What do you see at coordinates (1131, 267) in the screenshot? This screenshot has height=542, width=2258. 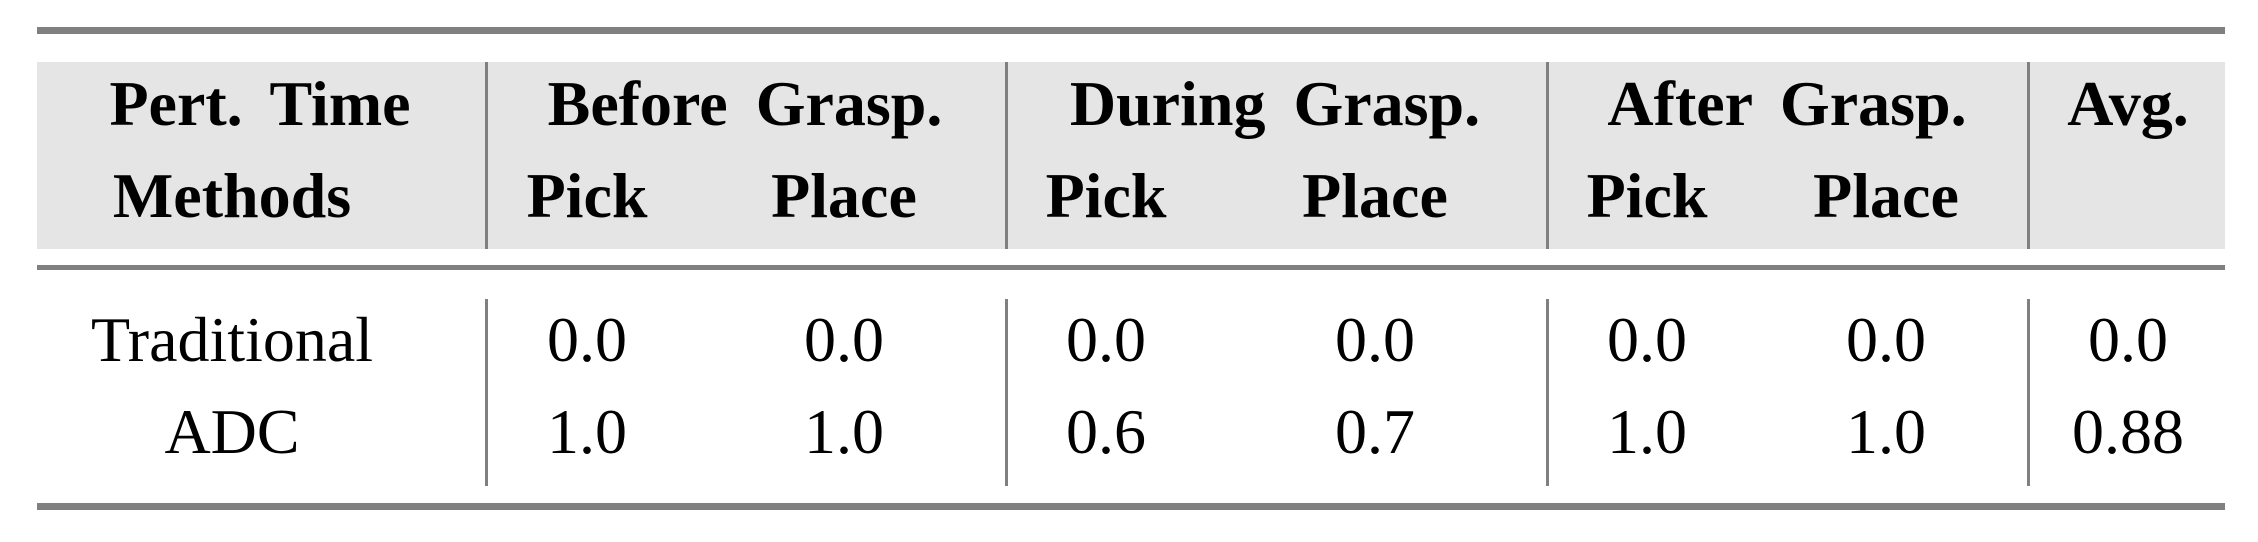 I see `mid-rule` at bounding box center [1131, 267].